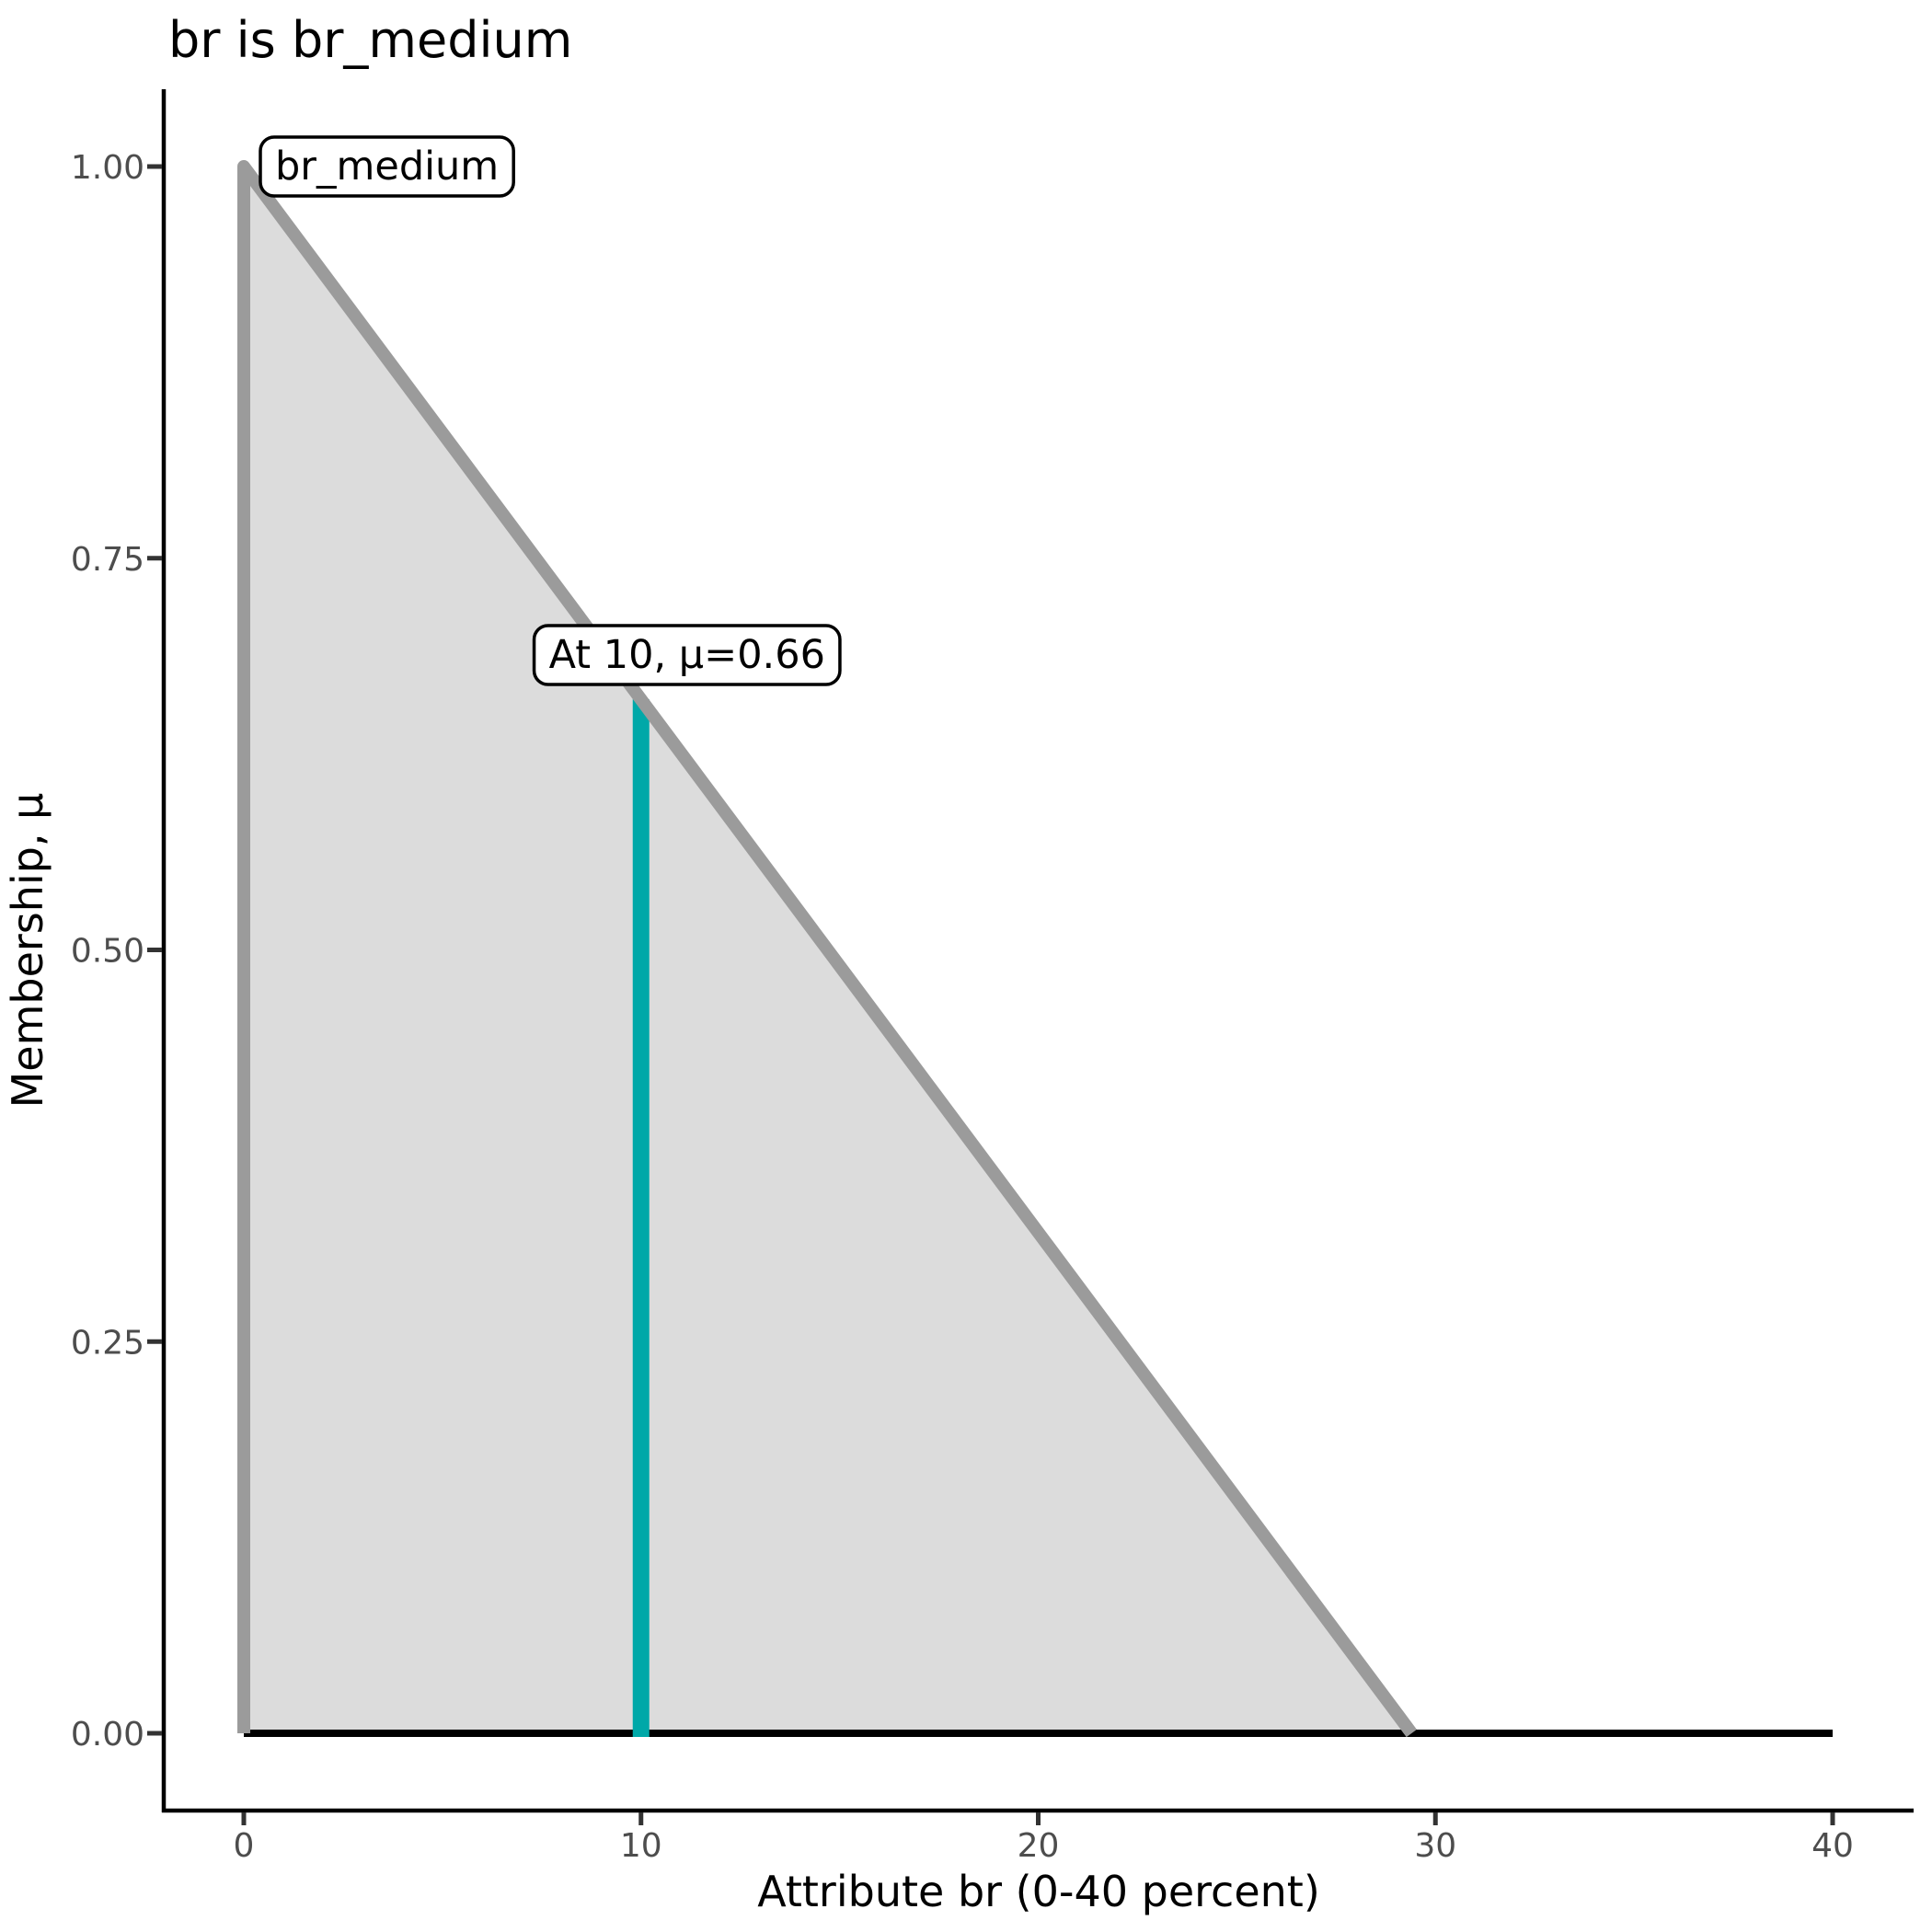 The width and height of the screenshot is (1932, 1932). Describe the element at coordinates (1038, 1891) in the screenshot. I see `x-axis-title: Attribute br (0-40 percent)` at that location.